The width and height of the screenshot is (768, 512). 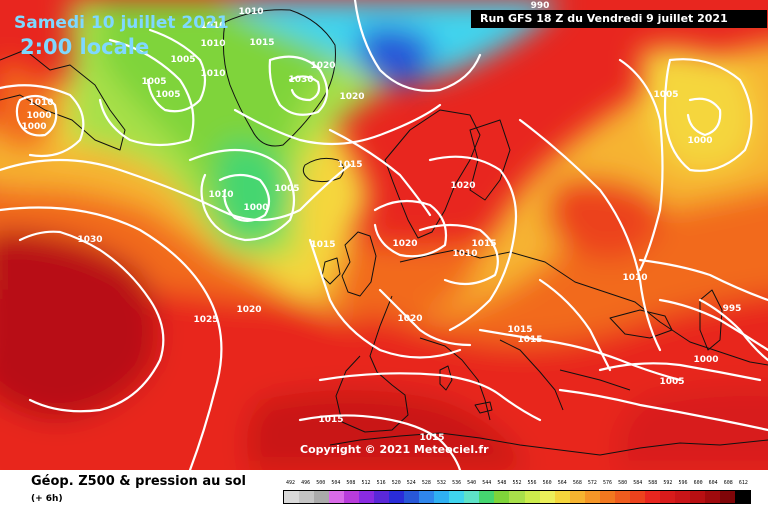 I want to click on legend-level-label: 500, so click(x=321, y=483).